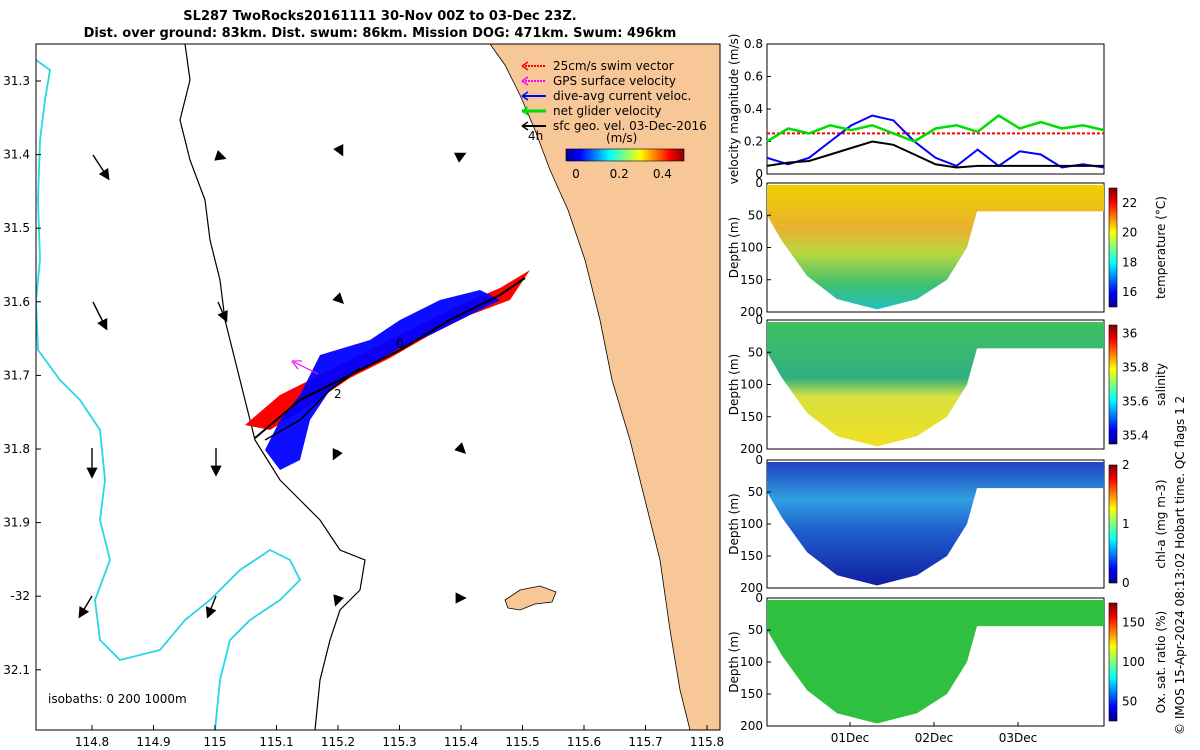 Image resolution: width=1200 pixels, height=750 pixels. Describe the element at coordinates (530, 598) in the screenshot. I see `island` at that location.